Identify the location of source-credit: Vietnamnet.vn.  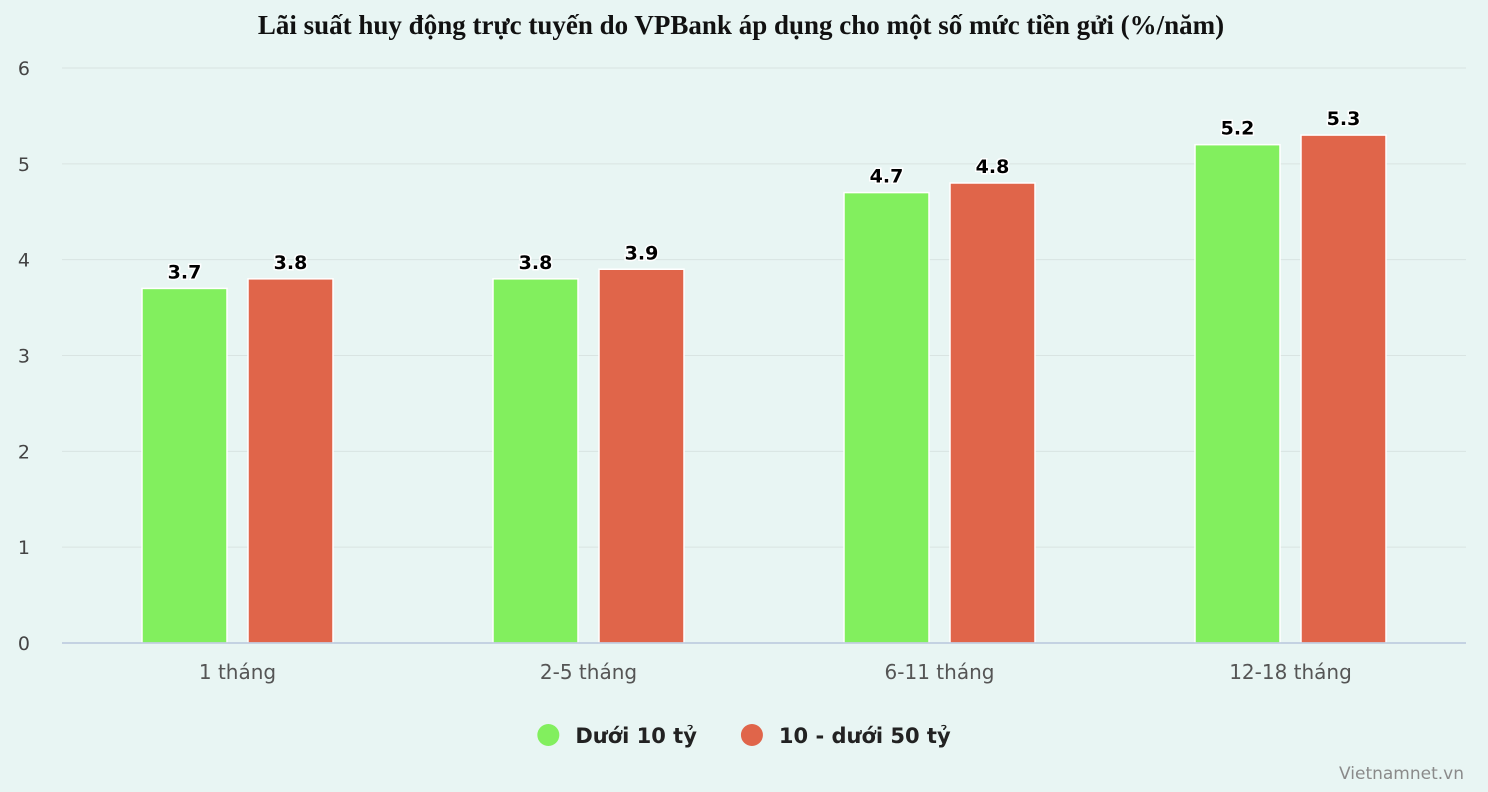
(1401, 774).